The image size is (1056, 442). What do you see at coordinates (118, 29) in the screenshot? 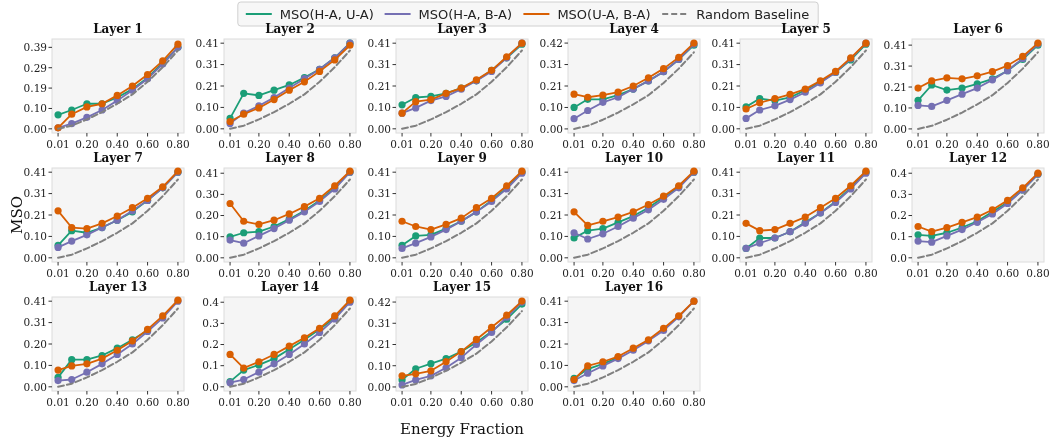
I see `chart-title: Layer 1` at bounding box center [118, 29].